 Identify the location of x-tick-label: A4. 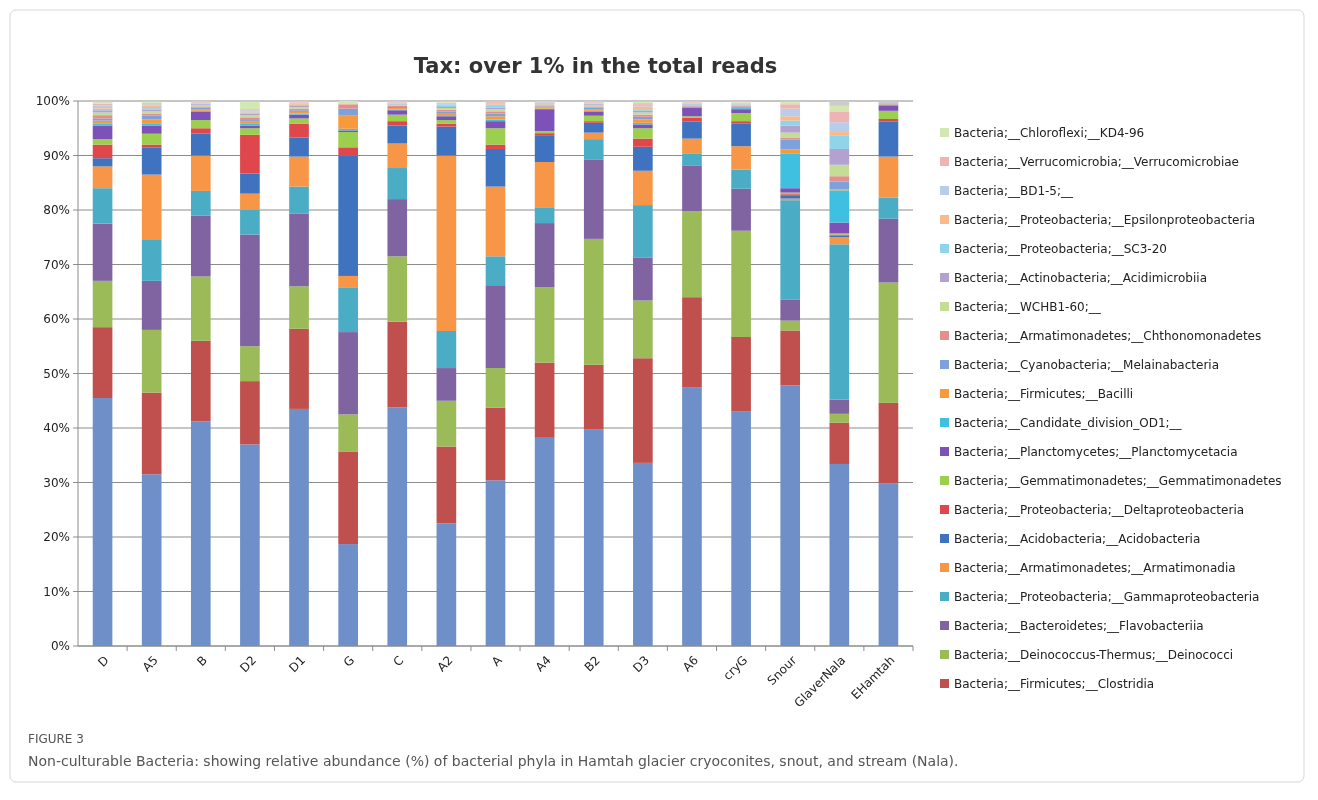
(543, 664).